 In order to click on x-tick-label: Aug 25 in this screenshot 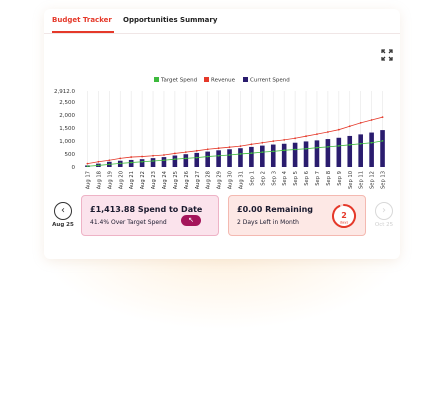, I will do `click(176, 180)`.